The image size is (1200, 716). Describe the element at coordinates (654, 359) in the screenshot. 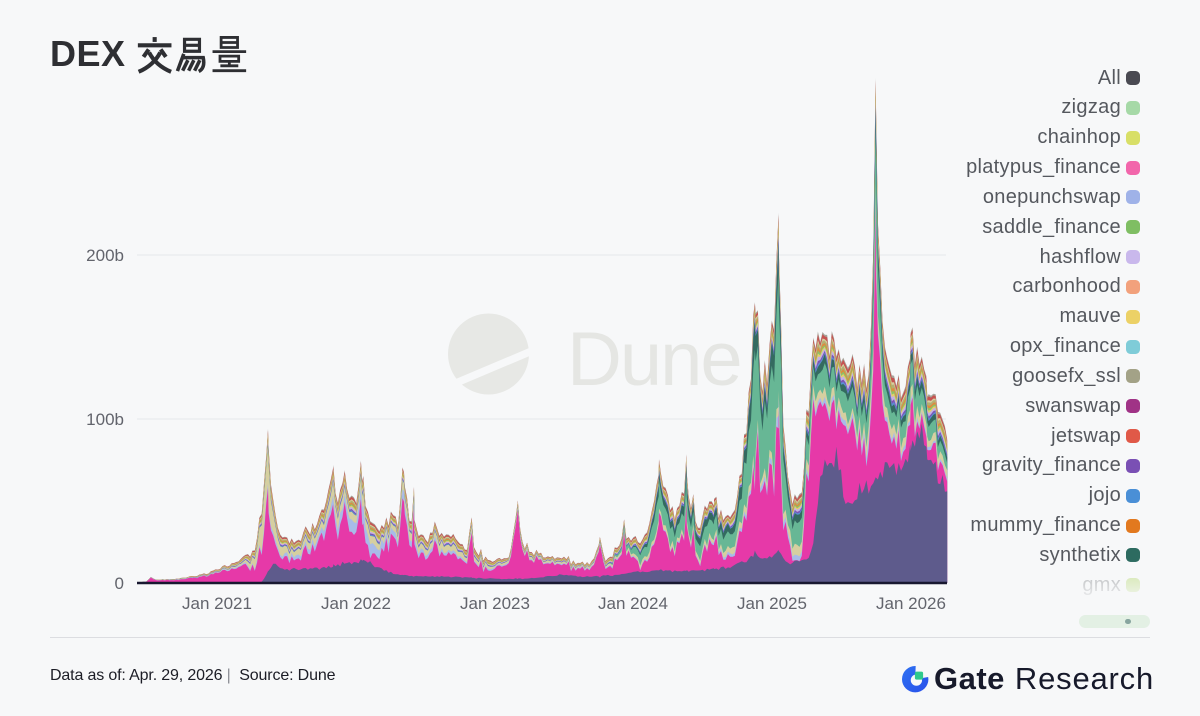

I see `svg-text: Dune` at that location.